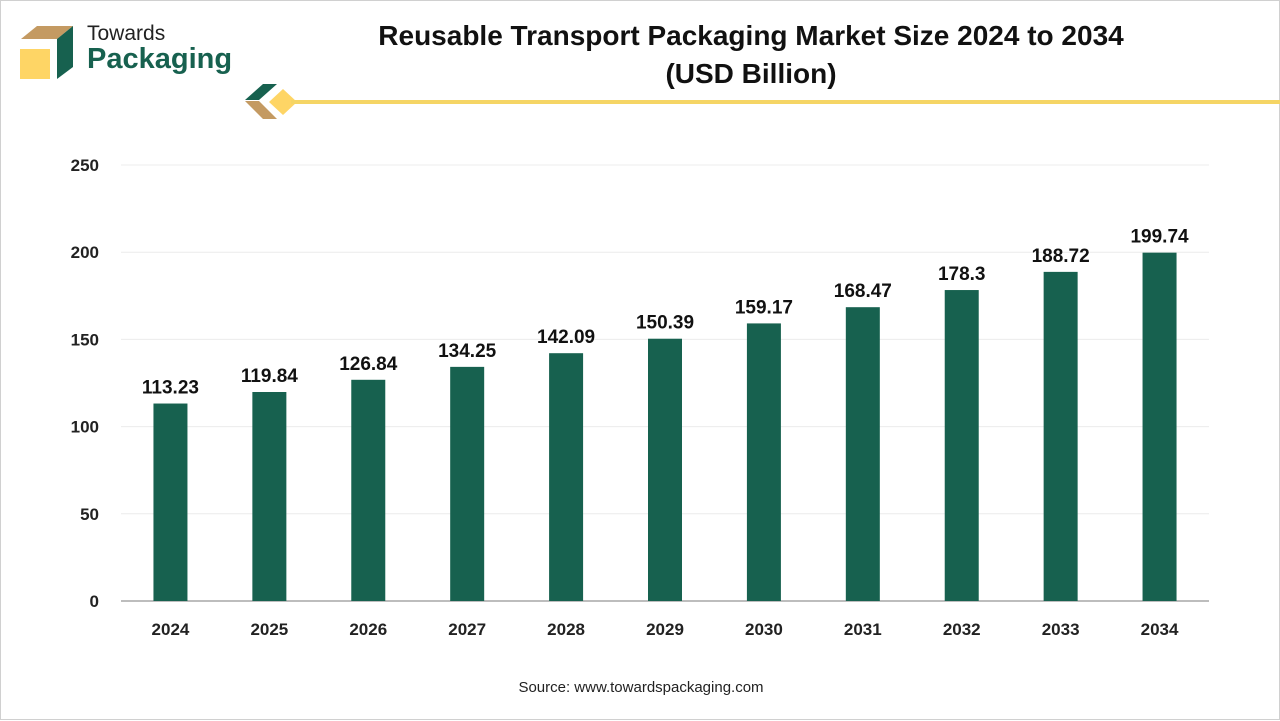  Describe the element at coordinates (665, 469) in the screenshot. I see `bar-2029` at that location.